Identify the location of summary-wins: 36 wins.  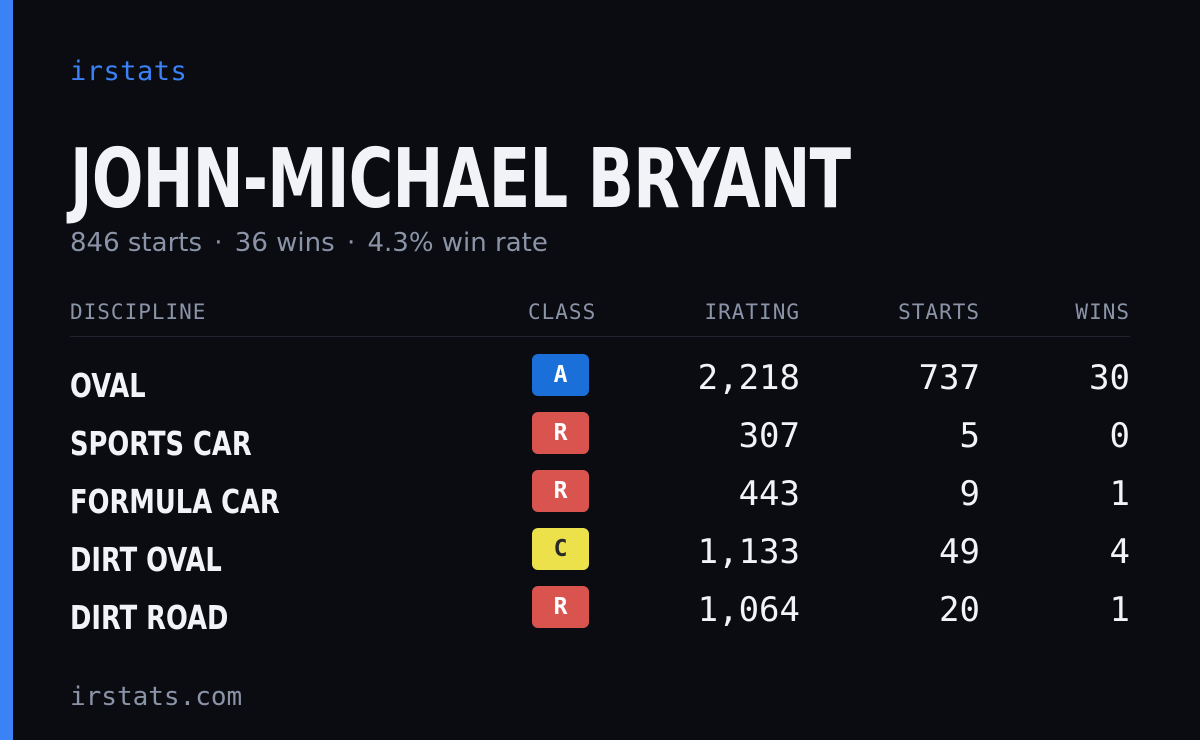
(284, 243).